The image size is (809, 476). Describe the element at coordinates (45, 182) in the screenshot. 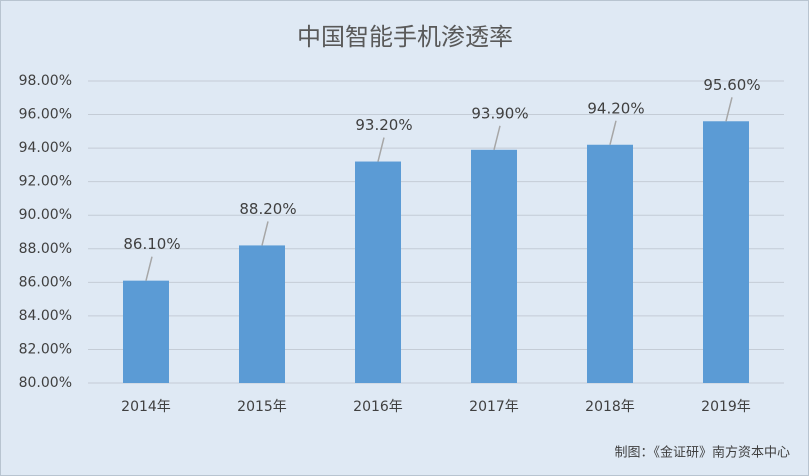

I see `y-tick-label: 92.00%` at that location.